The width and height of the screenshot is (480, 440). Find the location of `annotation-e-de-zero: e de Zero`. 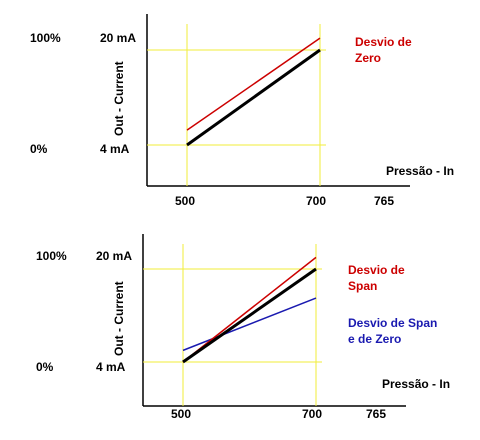

annotation-e-de-zero: e de Zero is located at coordinates (374, 339).